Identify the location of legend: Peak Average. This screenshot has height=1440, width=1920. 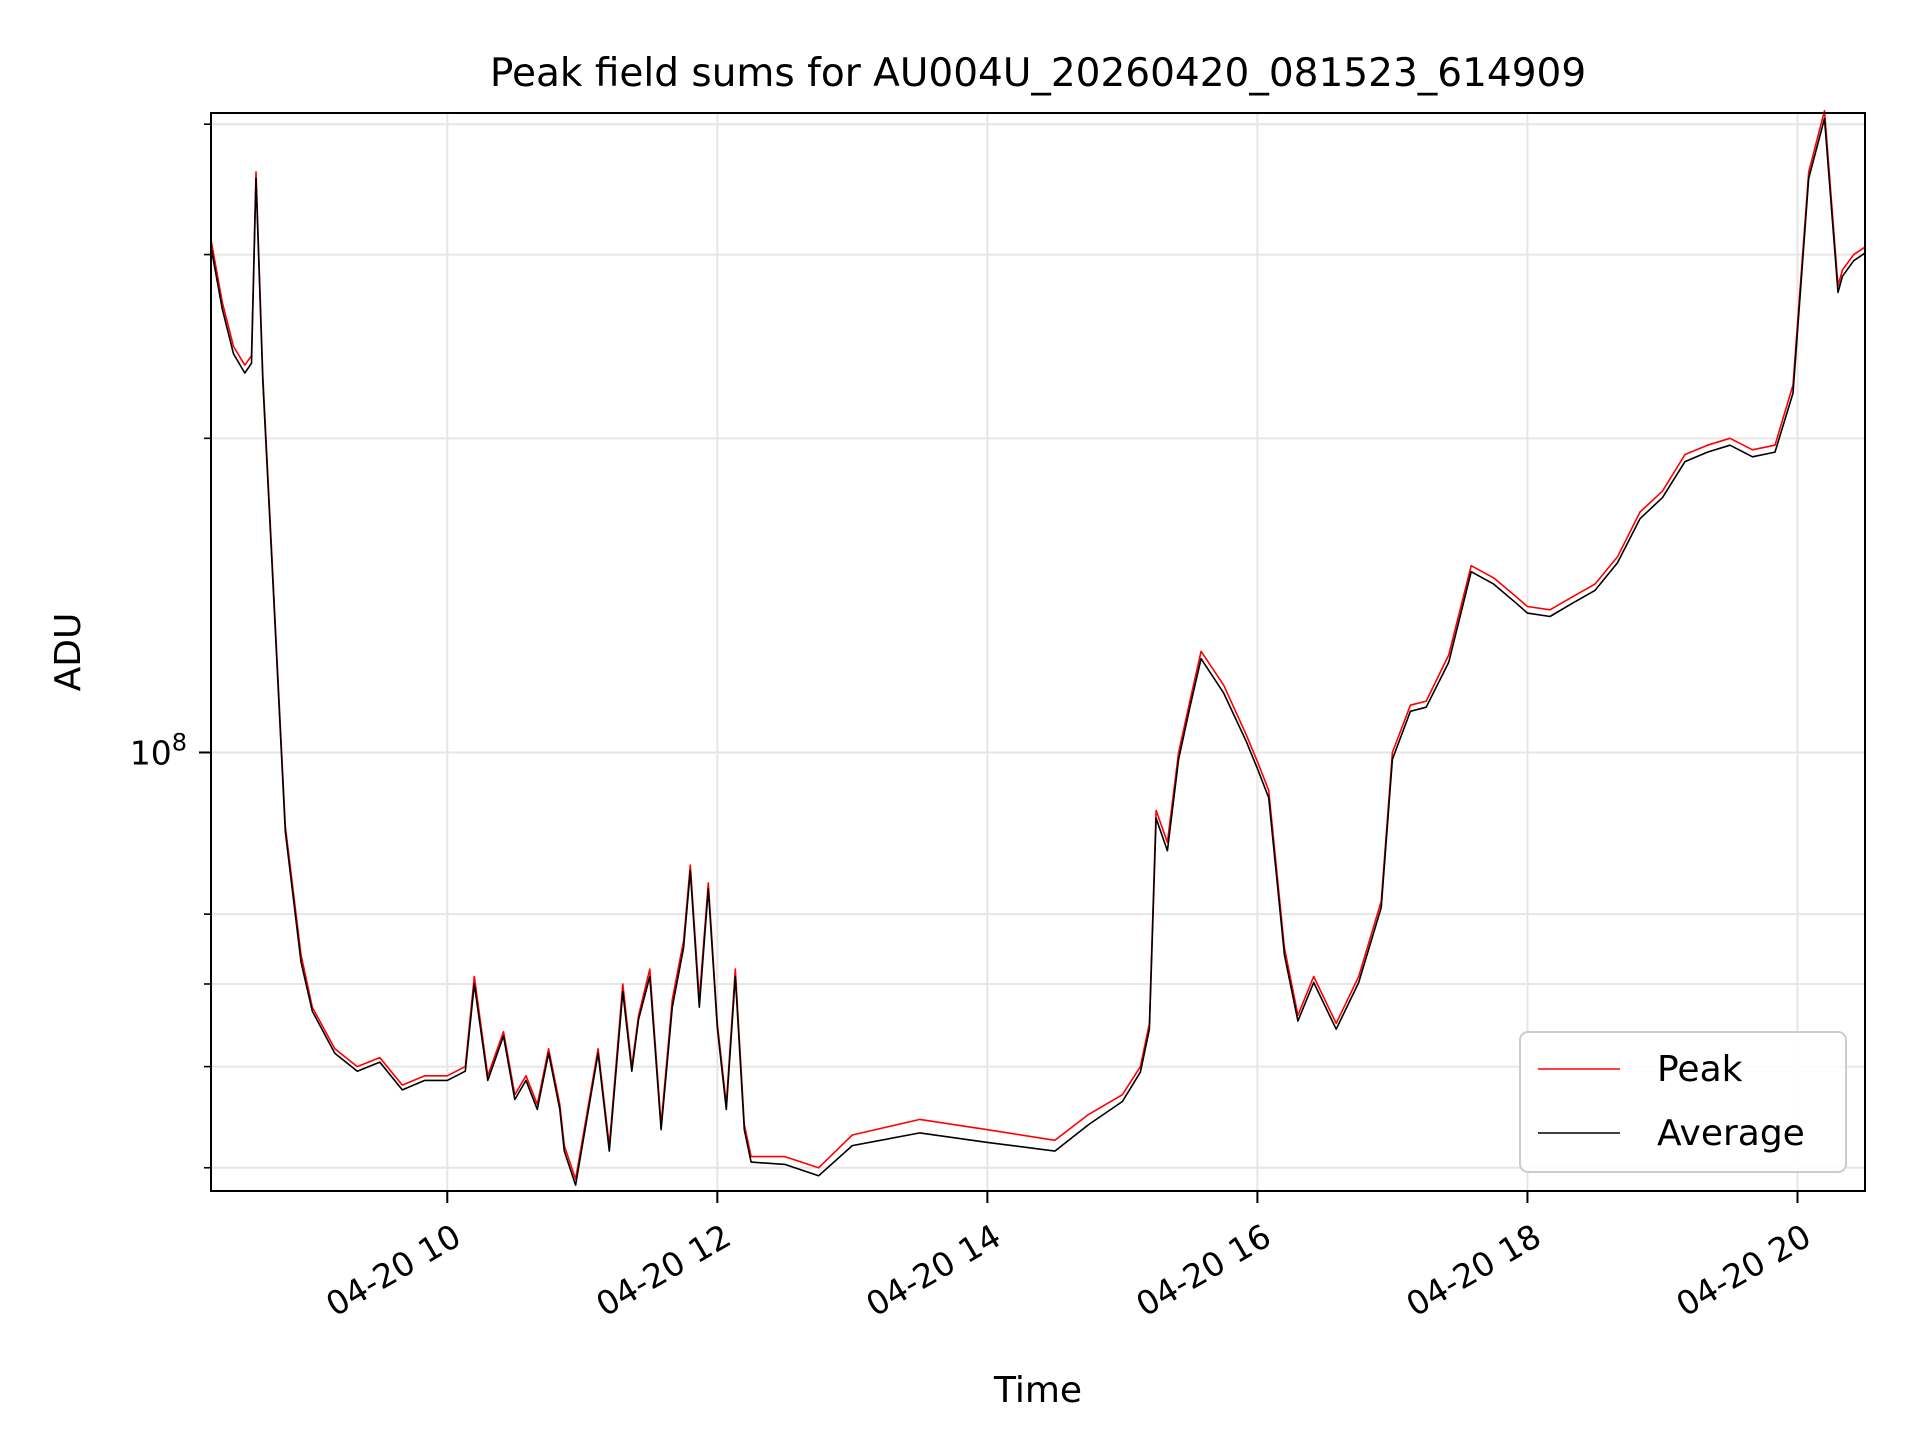
(1683, 1102).